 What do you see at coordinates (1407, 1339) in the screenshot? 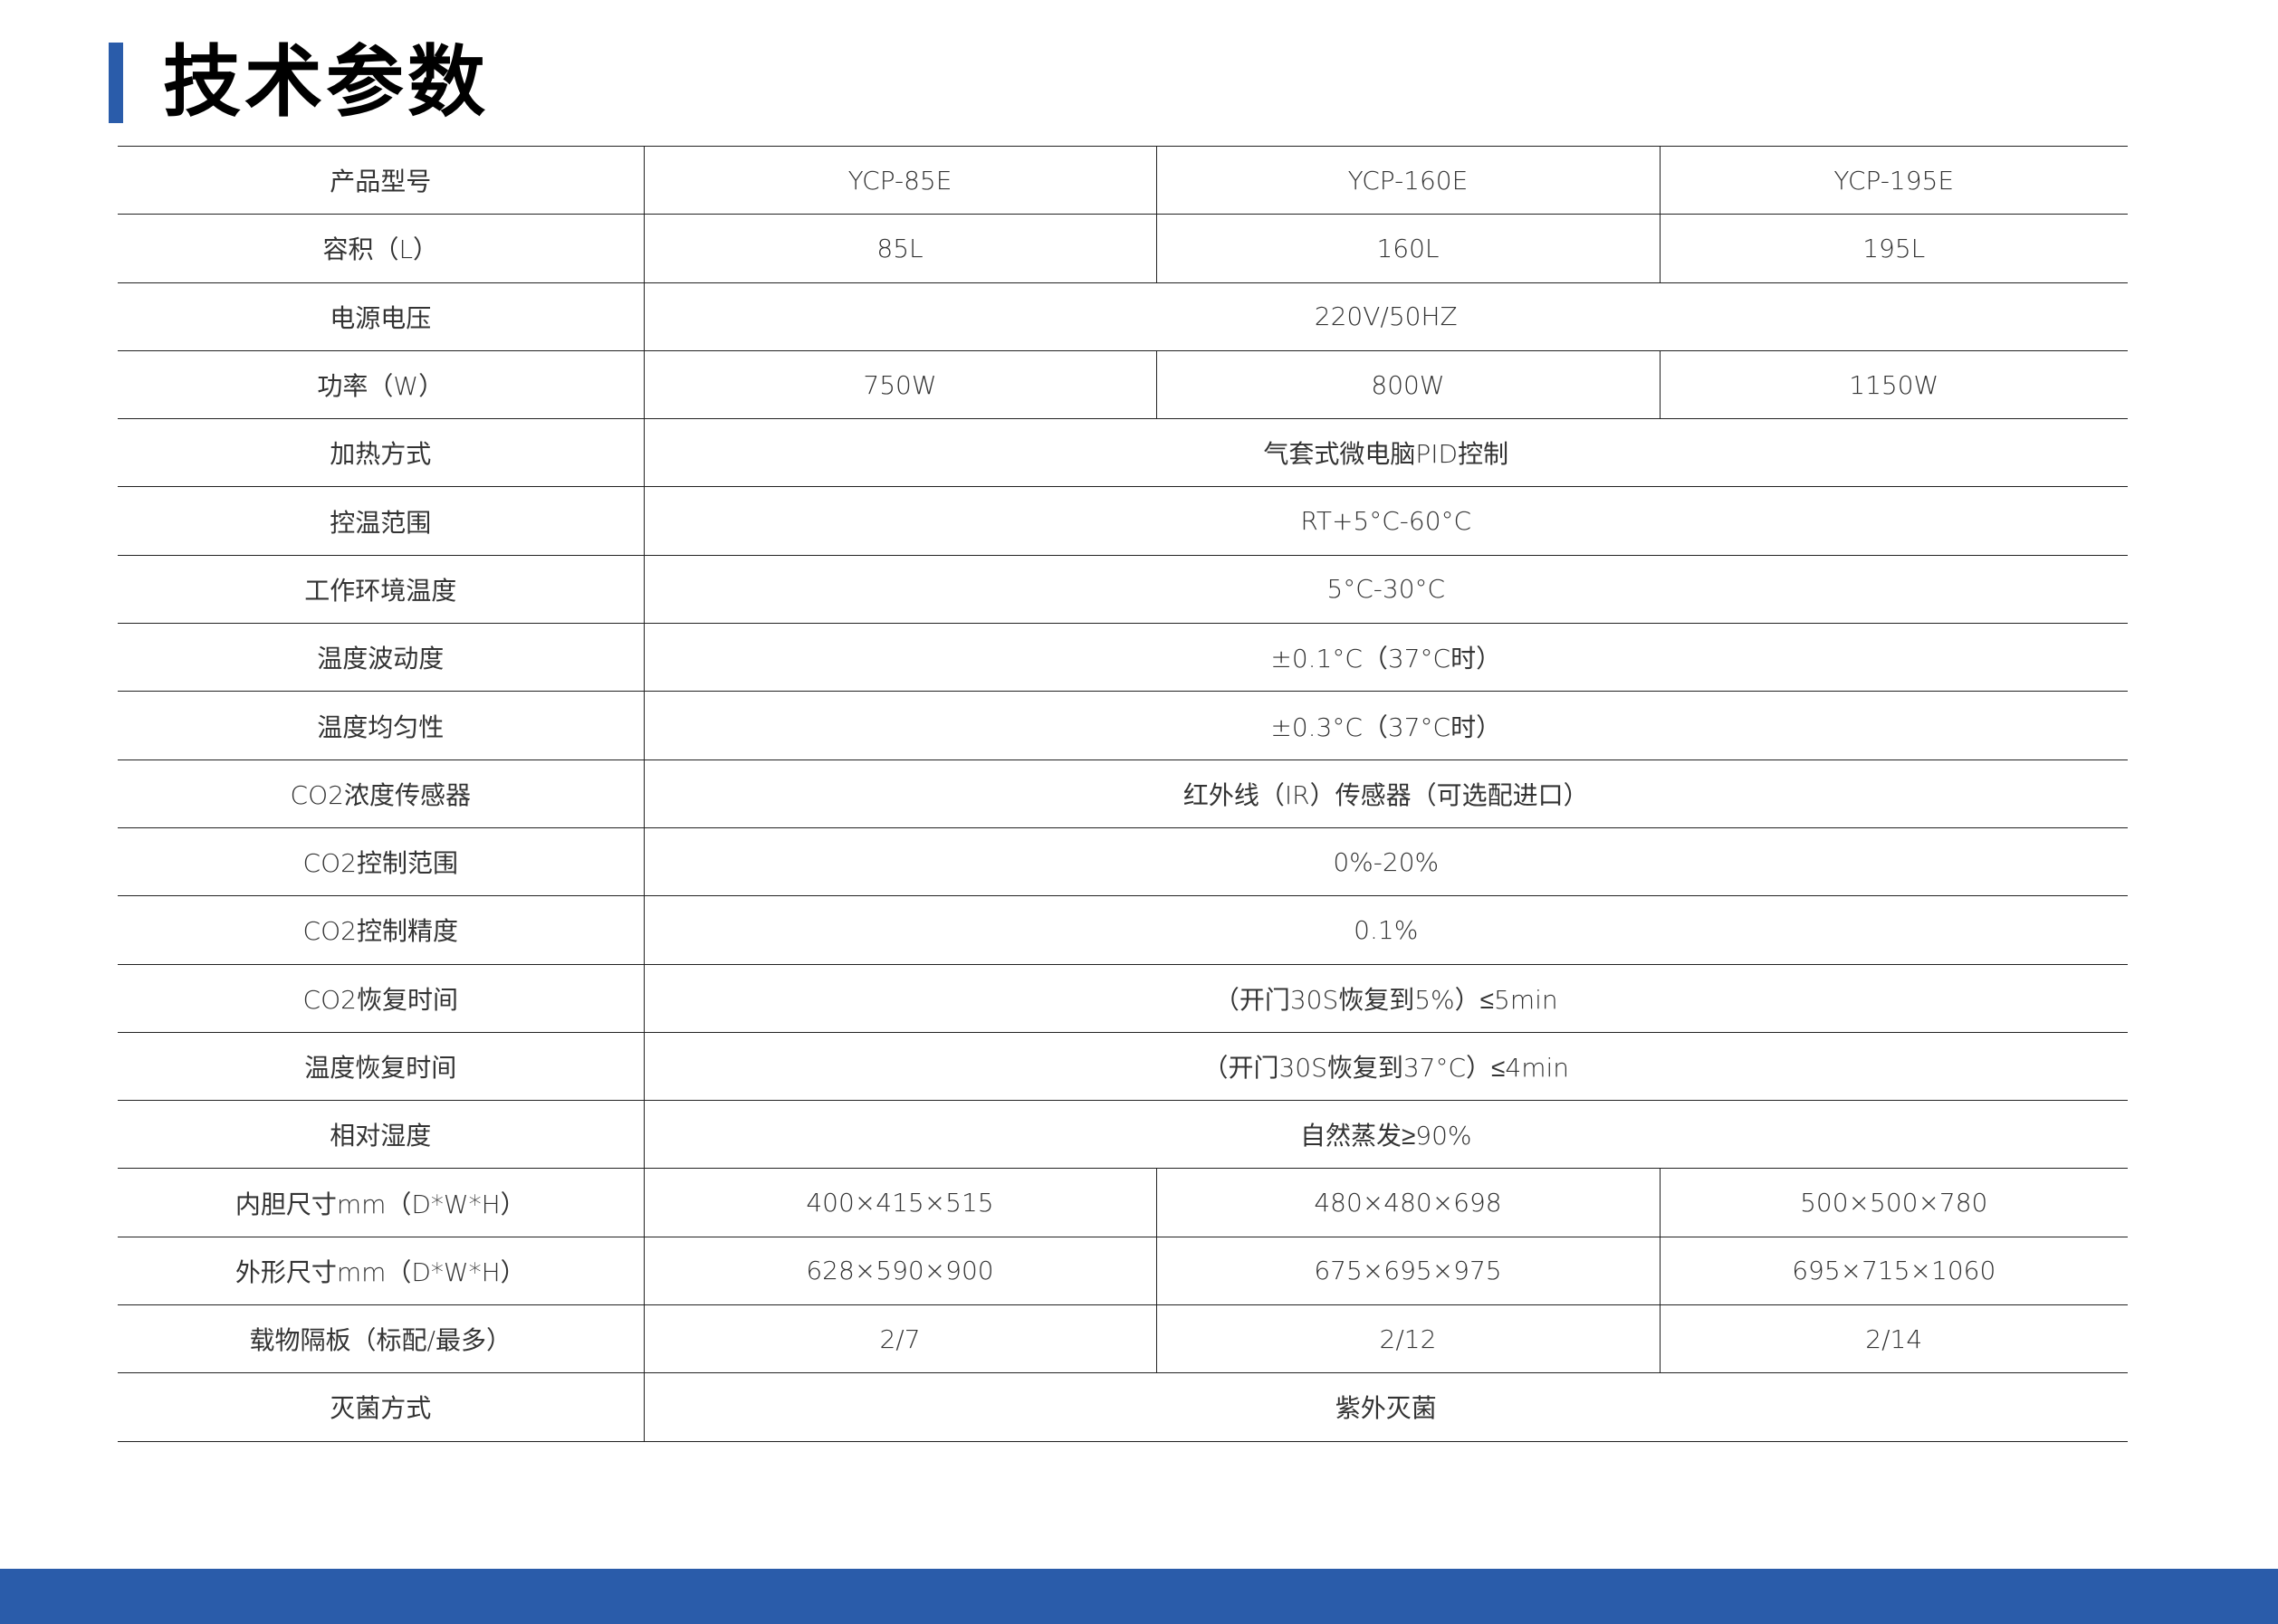
I see `row-value: 2/12` at bounding box center [1407, 1339].